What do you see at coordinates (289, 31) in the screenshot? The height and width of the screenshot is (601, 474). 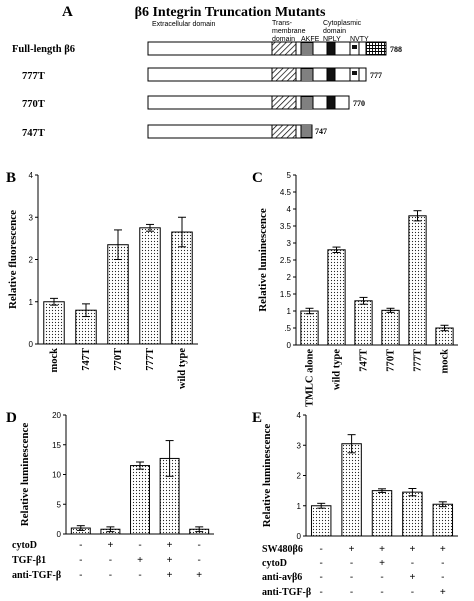 I see `label-transmembrane-2: membrane` at bounding box center [289, 31].